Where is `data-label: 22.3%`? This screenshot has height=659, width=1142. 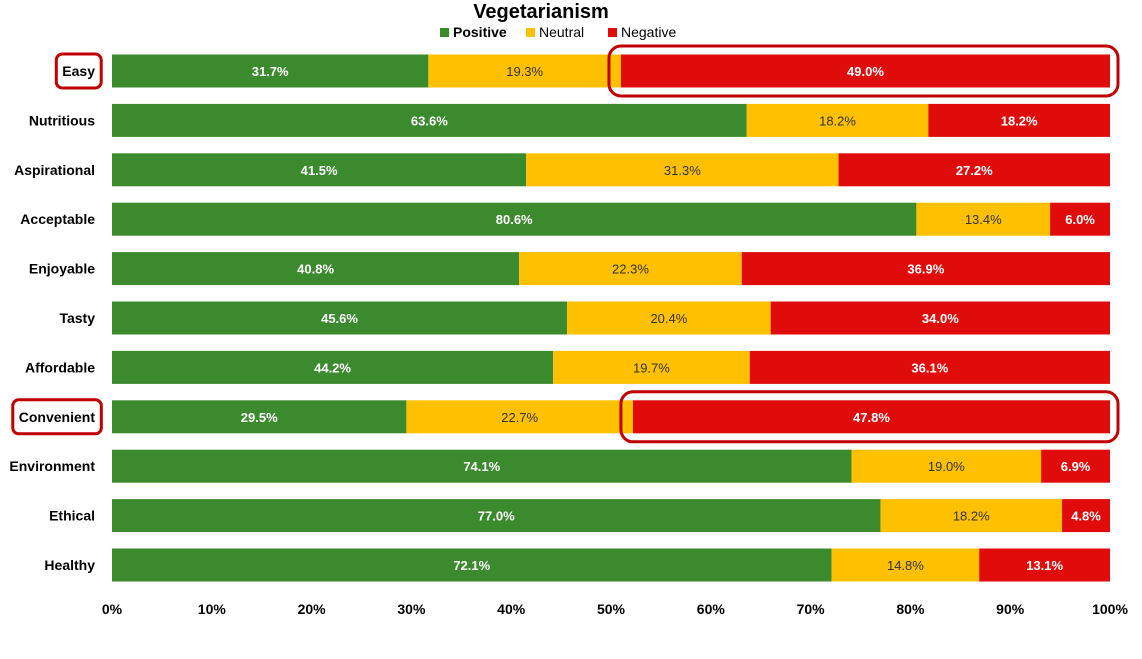
data-label: 22.3% is located at coordinates (630, 269).